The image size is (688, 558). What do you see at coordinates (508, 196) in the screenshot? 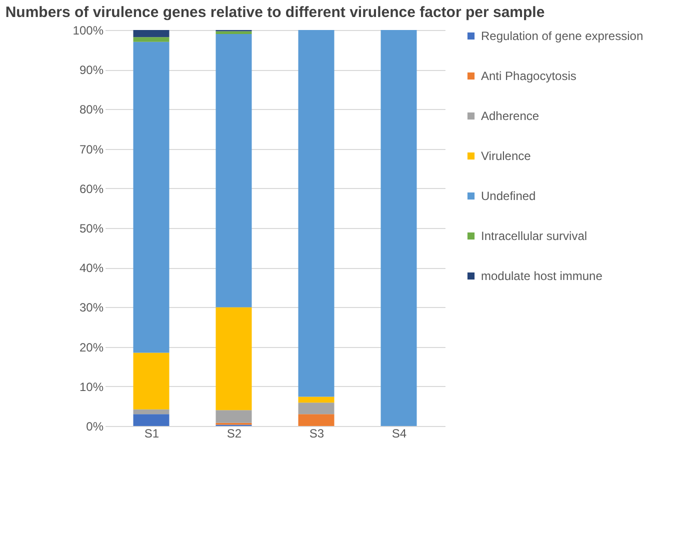
I see `legend-label: Undefined` at bounding box center [508, 196].